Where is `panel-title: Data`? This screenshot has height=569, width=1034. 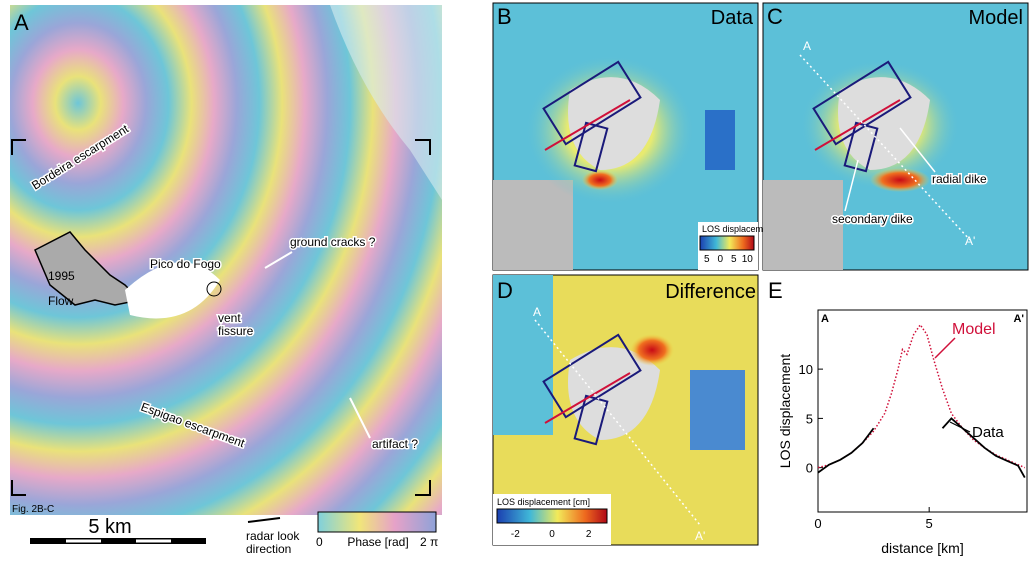
panel-title: Data is located at coordinates (732, 18).